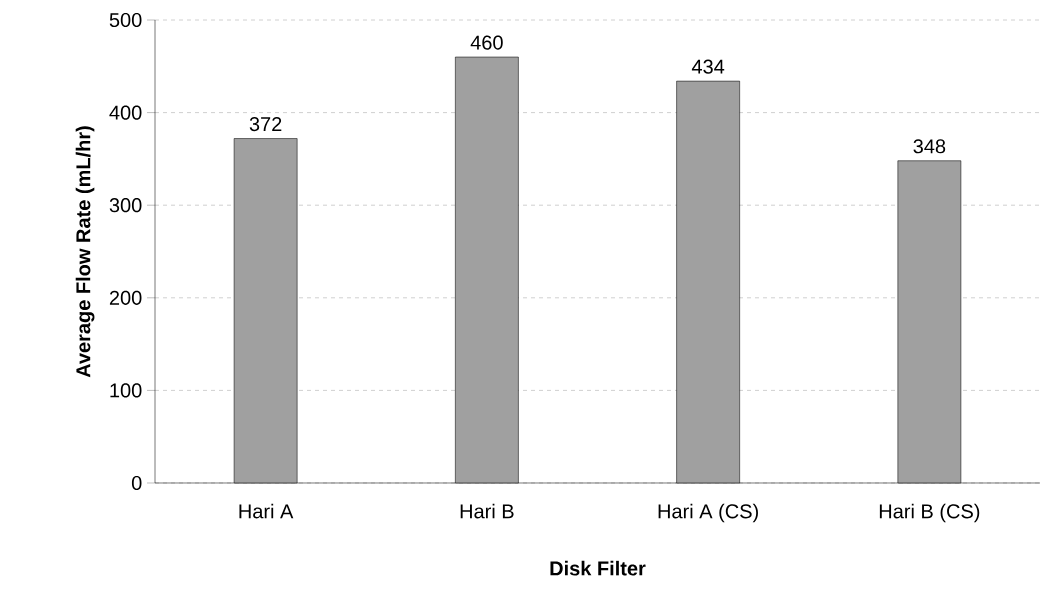  Describe the element at coordinates (708, 66) in the screenshot. I see `data-label: 434` at that location.